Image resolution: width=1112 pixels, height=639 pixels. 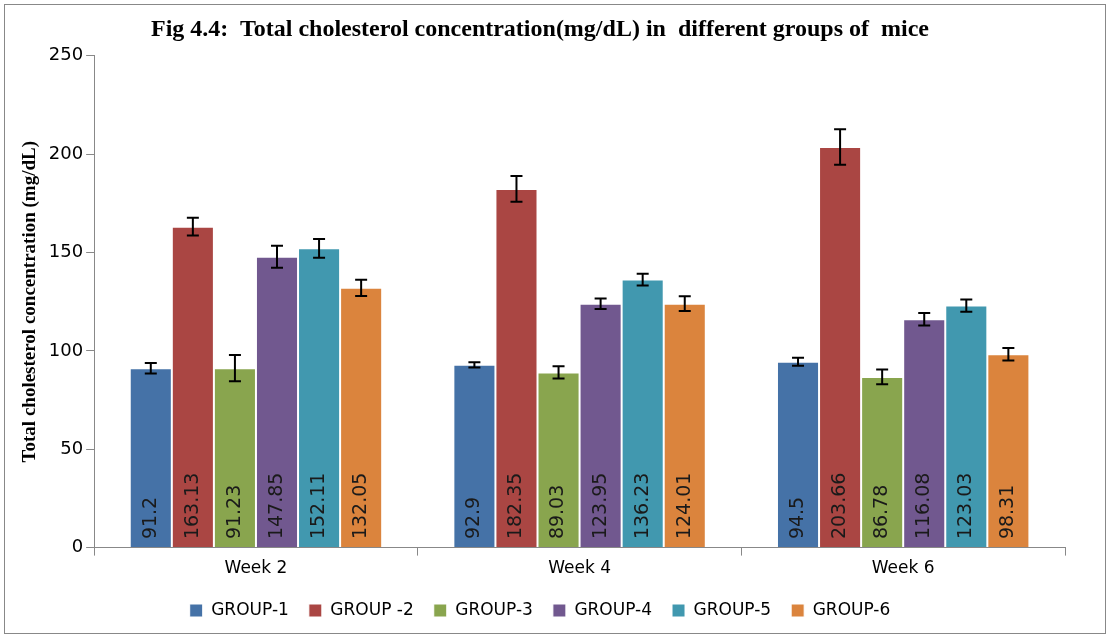 I want to click on data-label: 132.05, so click(x=359, y=506).